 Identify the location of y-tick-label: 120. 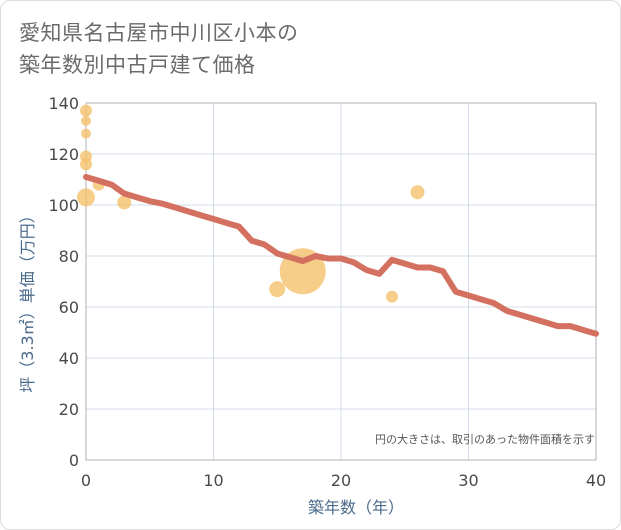
(63, 154).